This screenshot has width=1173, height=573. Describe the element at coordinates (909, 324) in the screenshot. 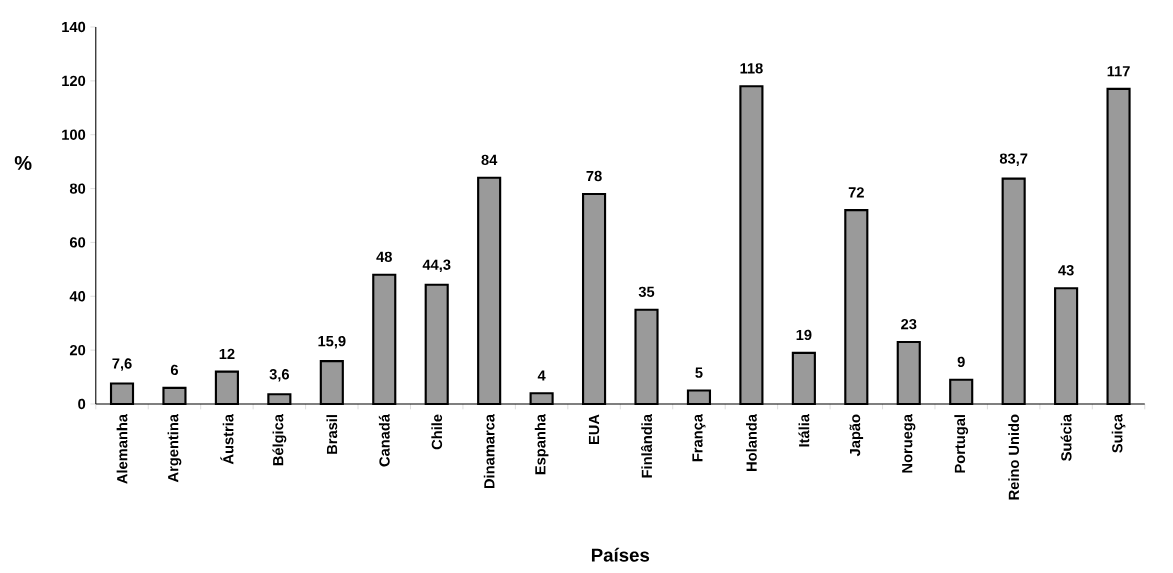

I see `data-label: 23` at that location.